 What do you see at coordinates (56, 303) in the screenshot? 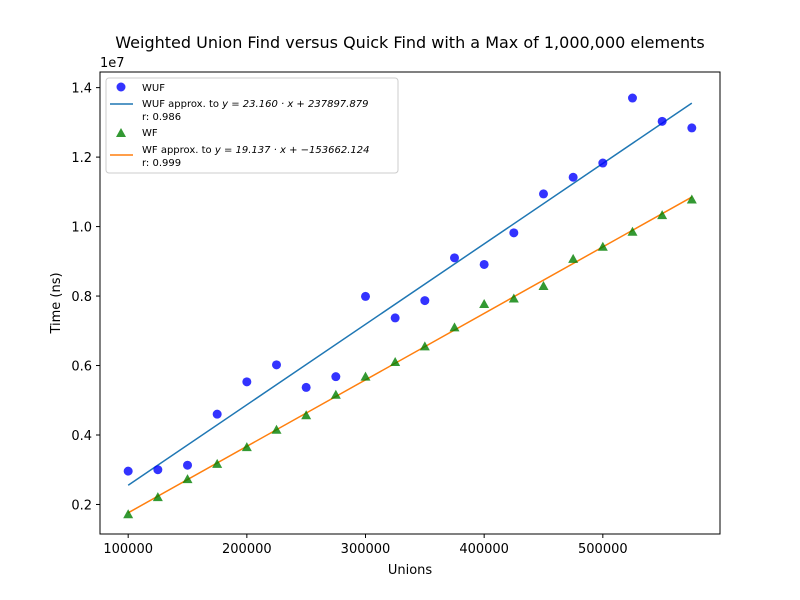
I see `y-axis-label: Time (ns)` at bounding box center [56, 303].